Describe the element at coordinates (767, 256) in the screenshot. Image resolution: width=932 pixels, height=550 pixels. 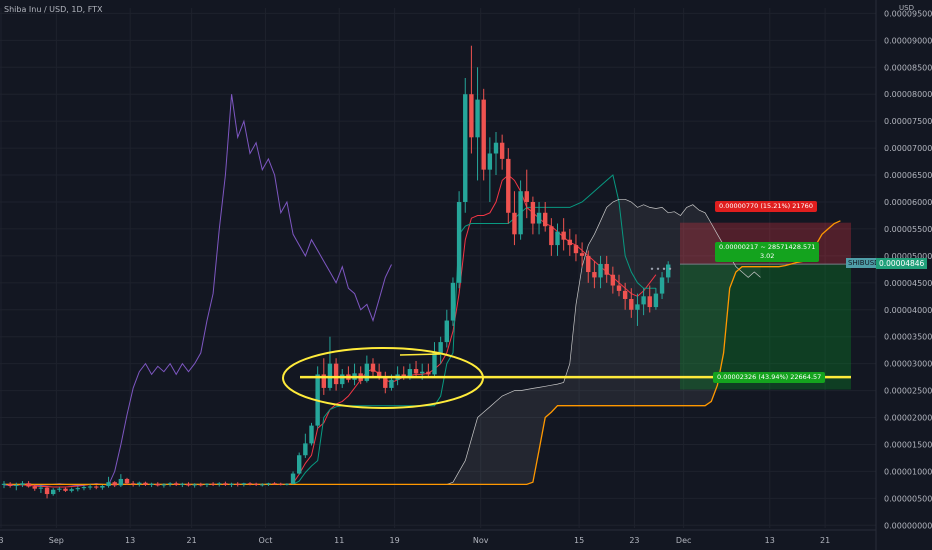
I see `entry-label-line2: 3.02` at that location.